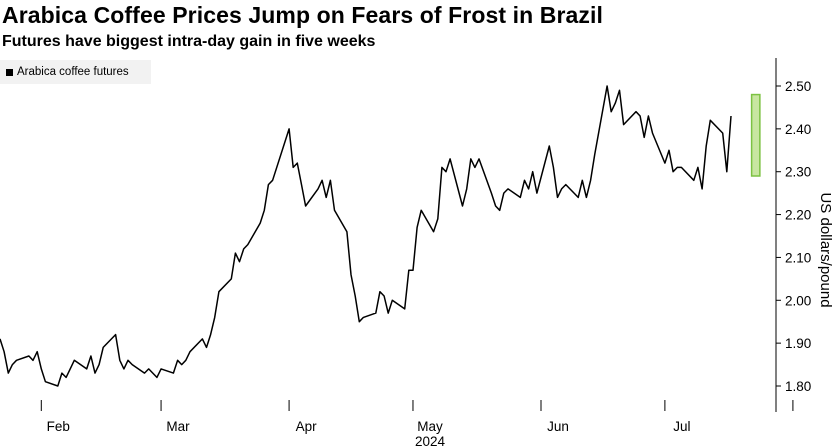 This screenshot has height=446, width=834. What do you see at coordinates (430, 426) in the screenshot?
I see `x-tick-label: May` at bounding box center [430, 426].